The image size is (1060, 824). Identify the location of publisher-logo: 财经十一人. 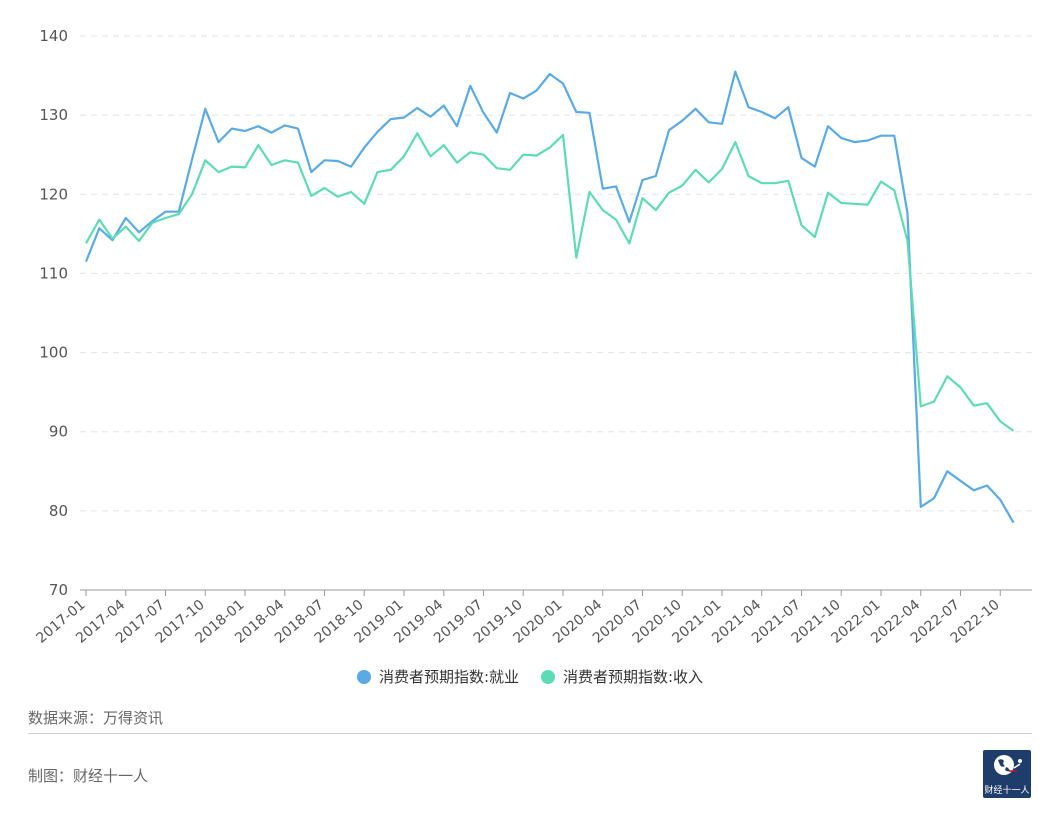
(1007, 774).